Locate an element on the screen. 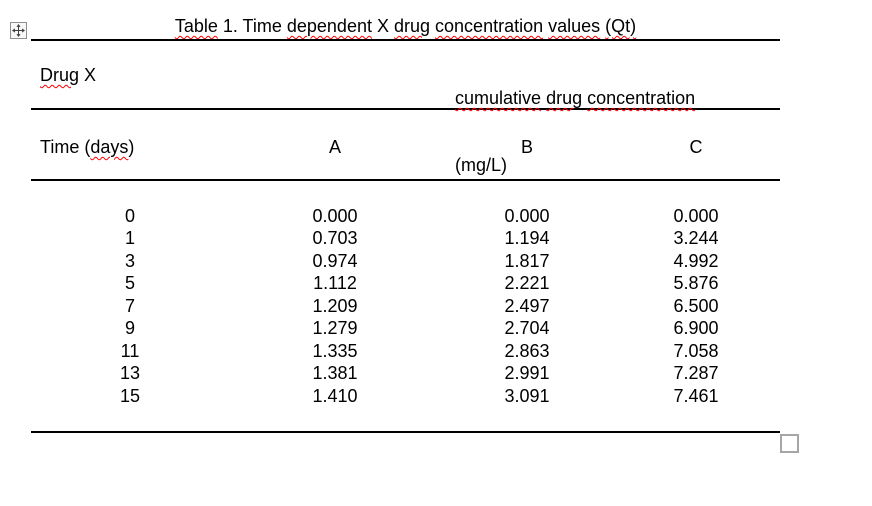 The image size is (872, 506). header-col-c: C is located at coordinates (696, 147).